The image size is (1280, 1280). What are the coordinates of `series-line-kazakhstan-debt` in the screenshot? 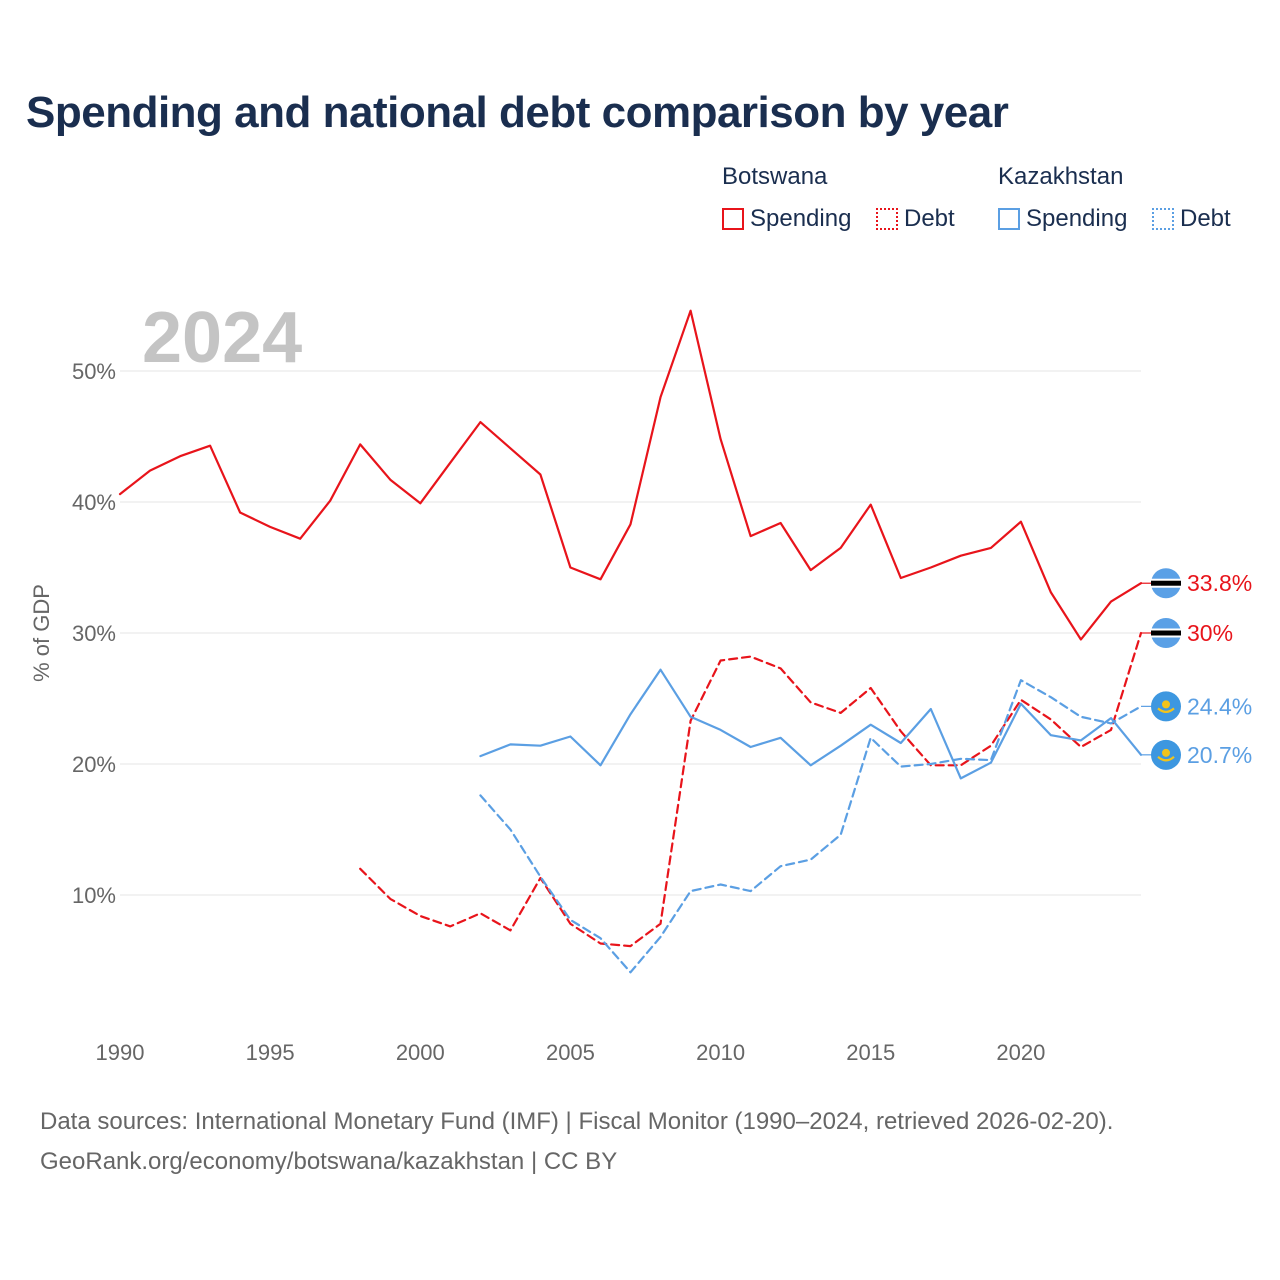 It's located at (811, 826).